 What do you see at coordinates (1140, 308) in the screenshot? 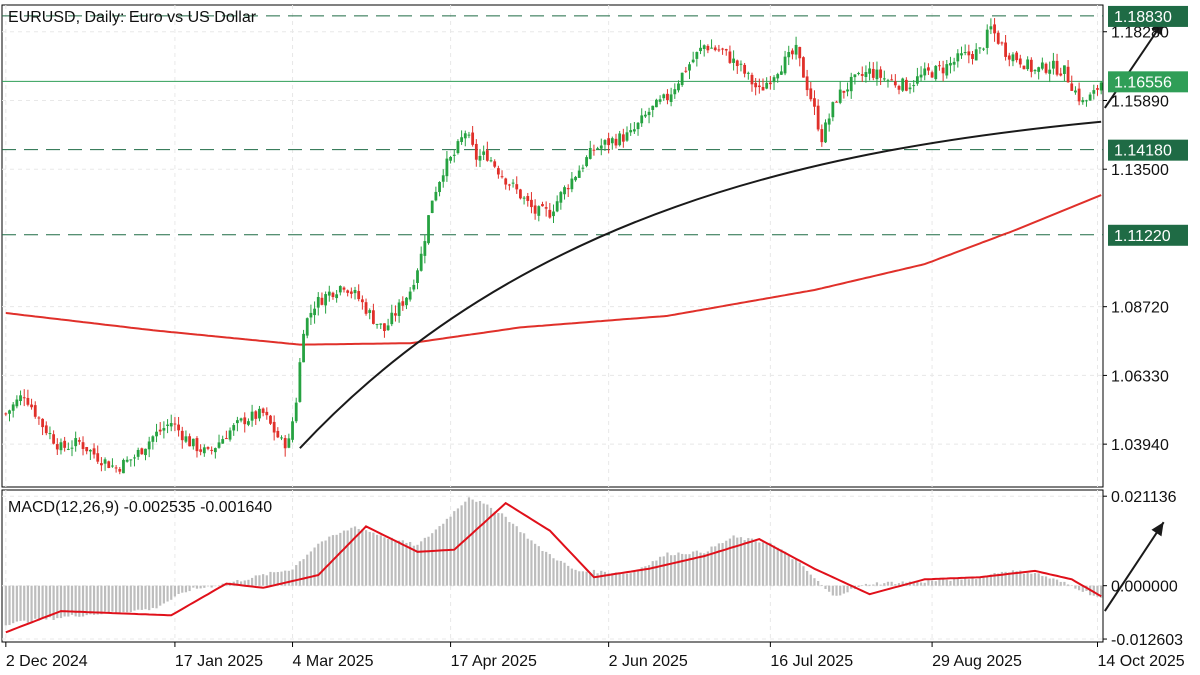
I see `y-tick-label: 1.08720` at bounding box center [1140, 308].